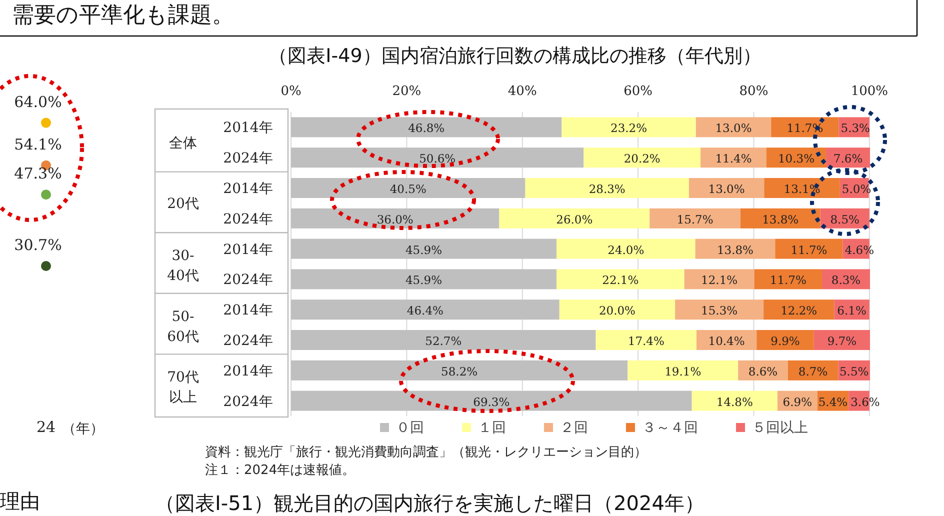 Image resolution: width=944 pixels, height=516 pixels. Describe the element at coordinates (408, 189) in the screenshot. I see `data-label: 40.5%` at that location.